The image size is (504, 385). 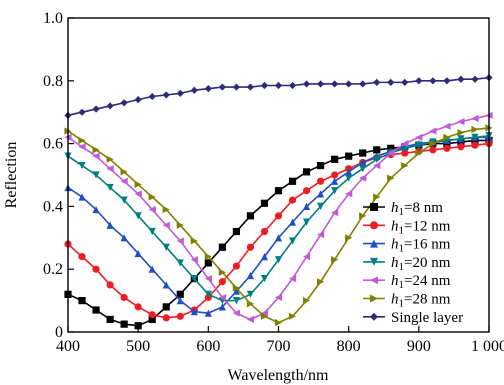 I want to click on x-axis-title: Wavelength/nm, so click(x=278, y=375).